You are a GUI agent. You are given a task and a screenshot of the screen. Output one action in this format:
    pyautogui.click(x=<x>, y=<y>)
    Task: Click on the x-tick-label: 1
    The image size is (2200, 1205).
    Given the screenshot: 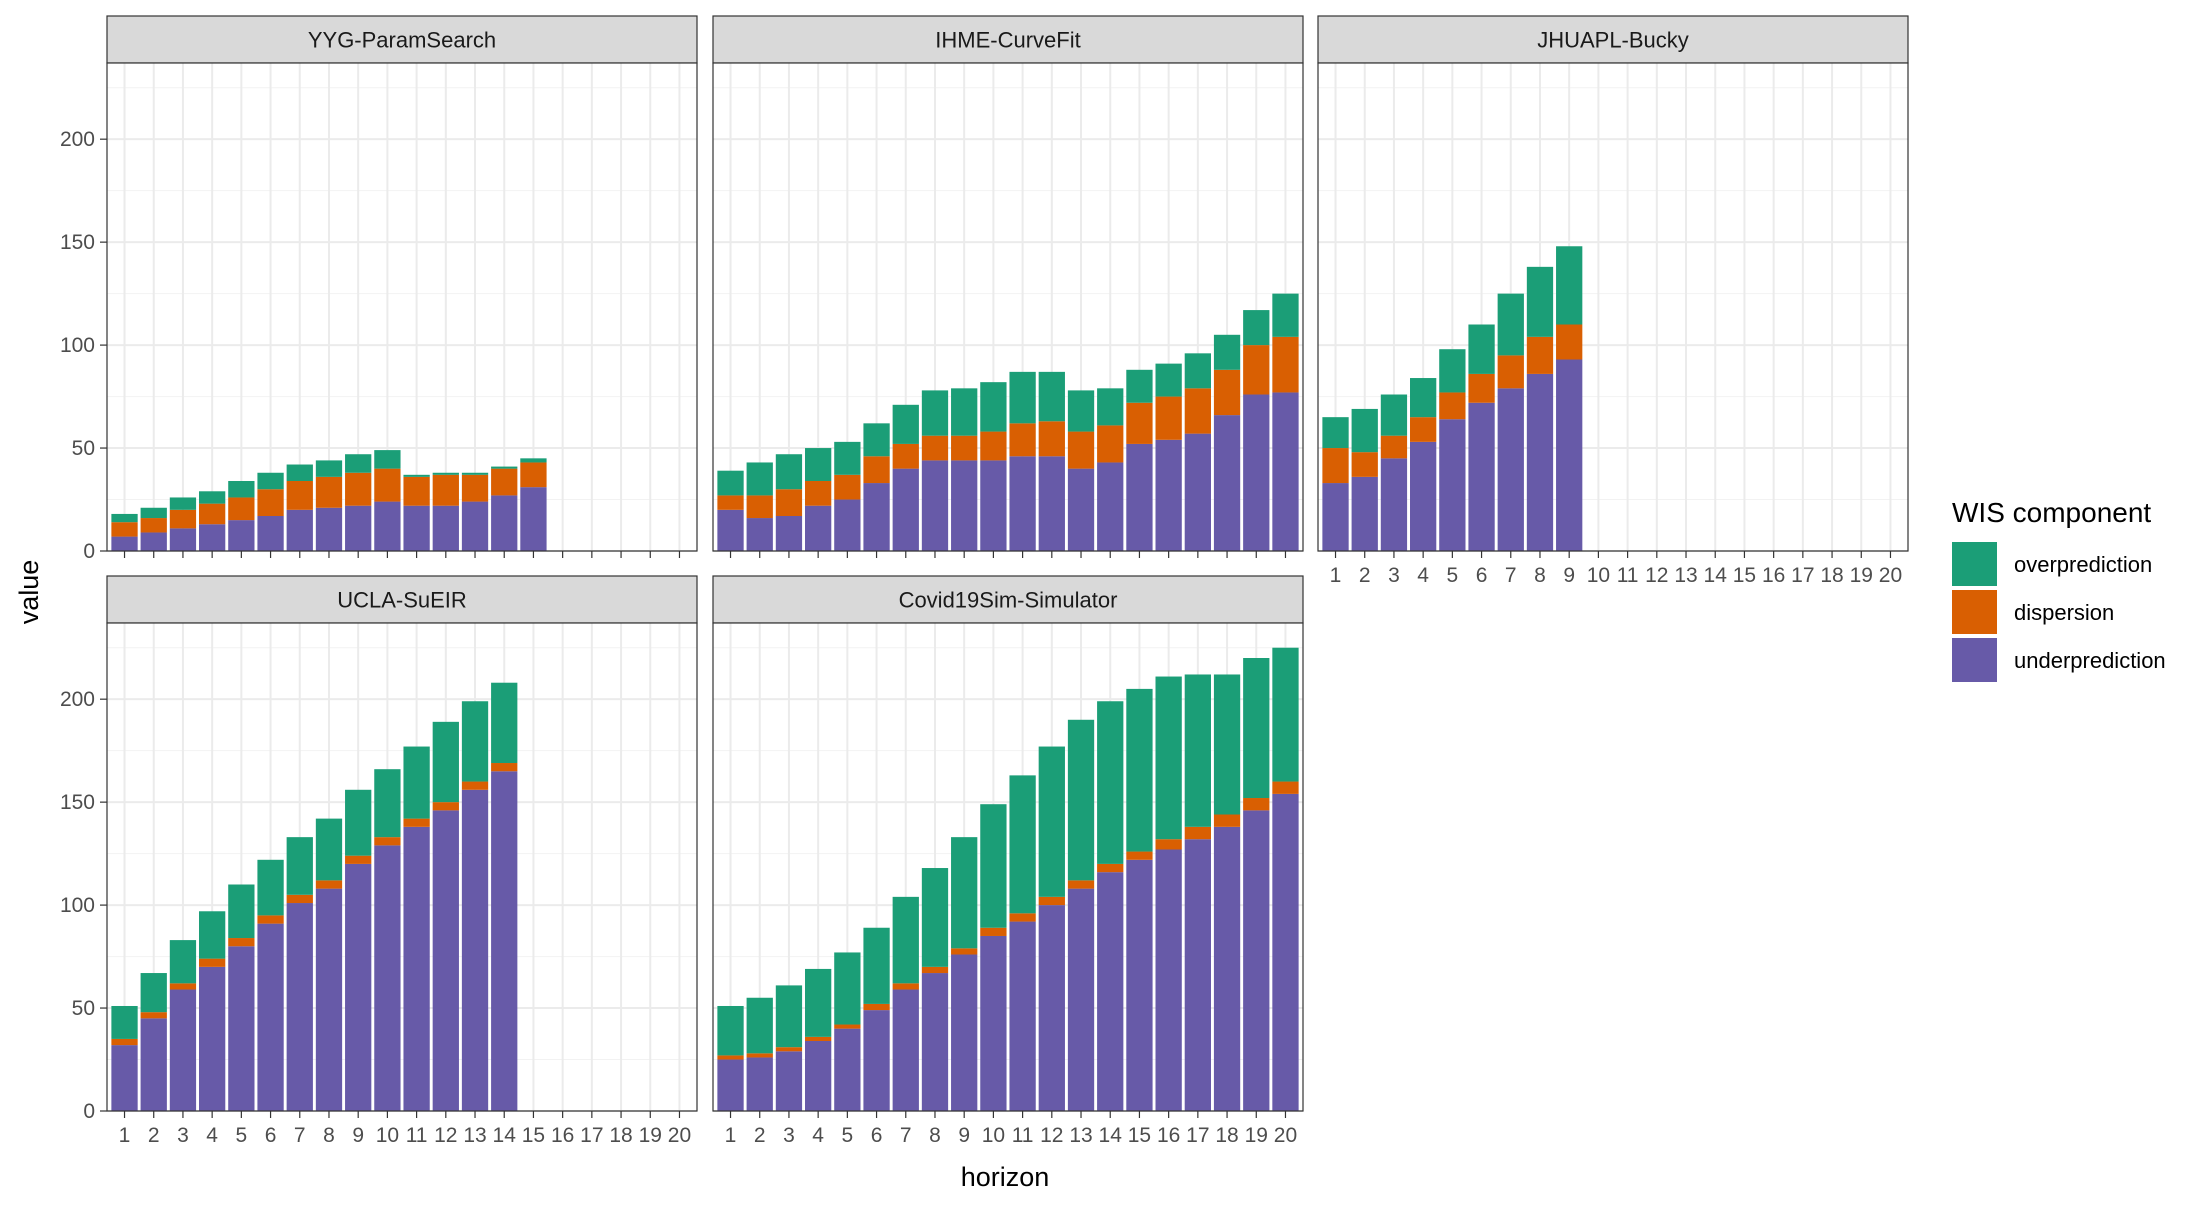 What is the action you would take?
    pyautogui.click(x=1336, y=575)
    